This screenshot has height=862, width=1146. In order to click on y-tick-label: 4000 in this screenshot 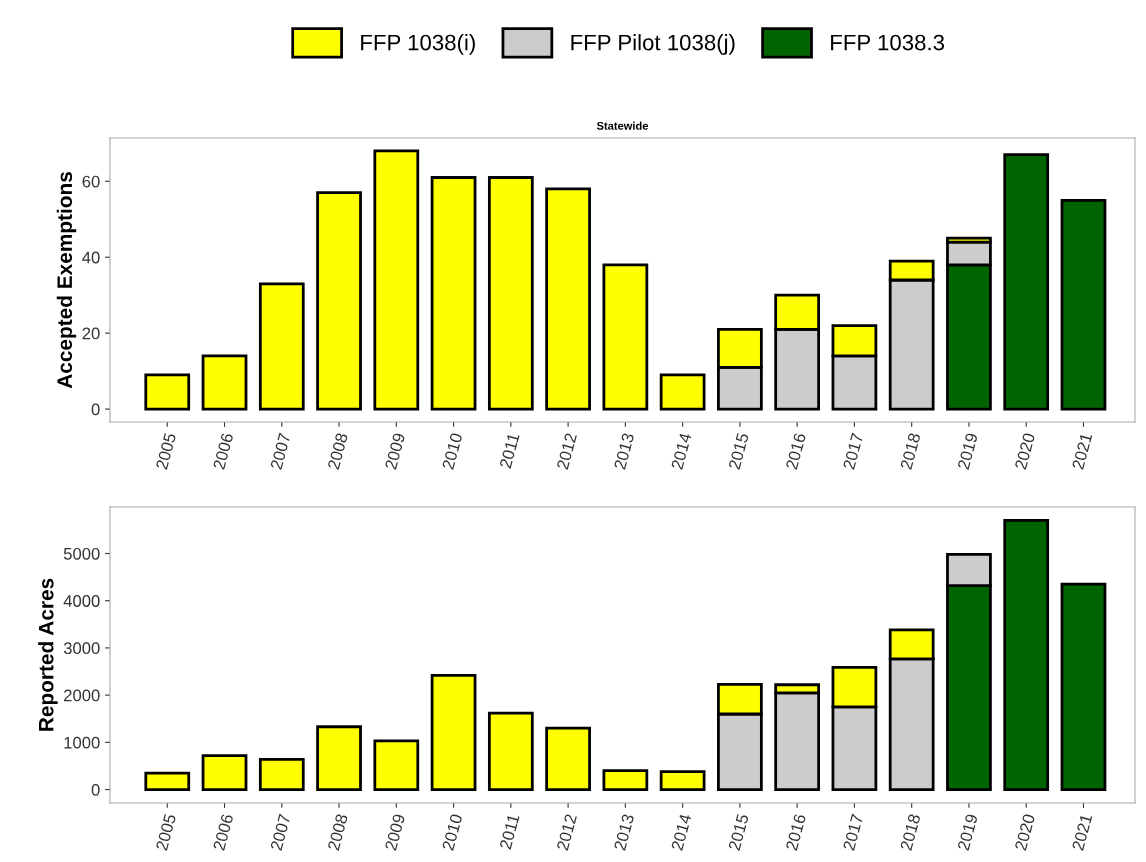, I will do `click(81, 601)`.